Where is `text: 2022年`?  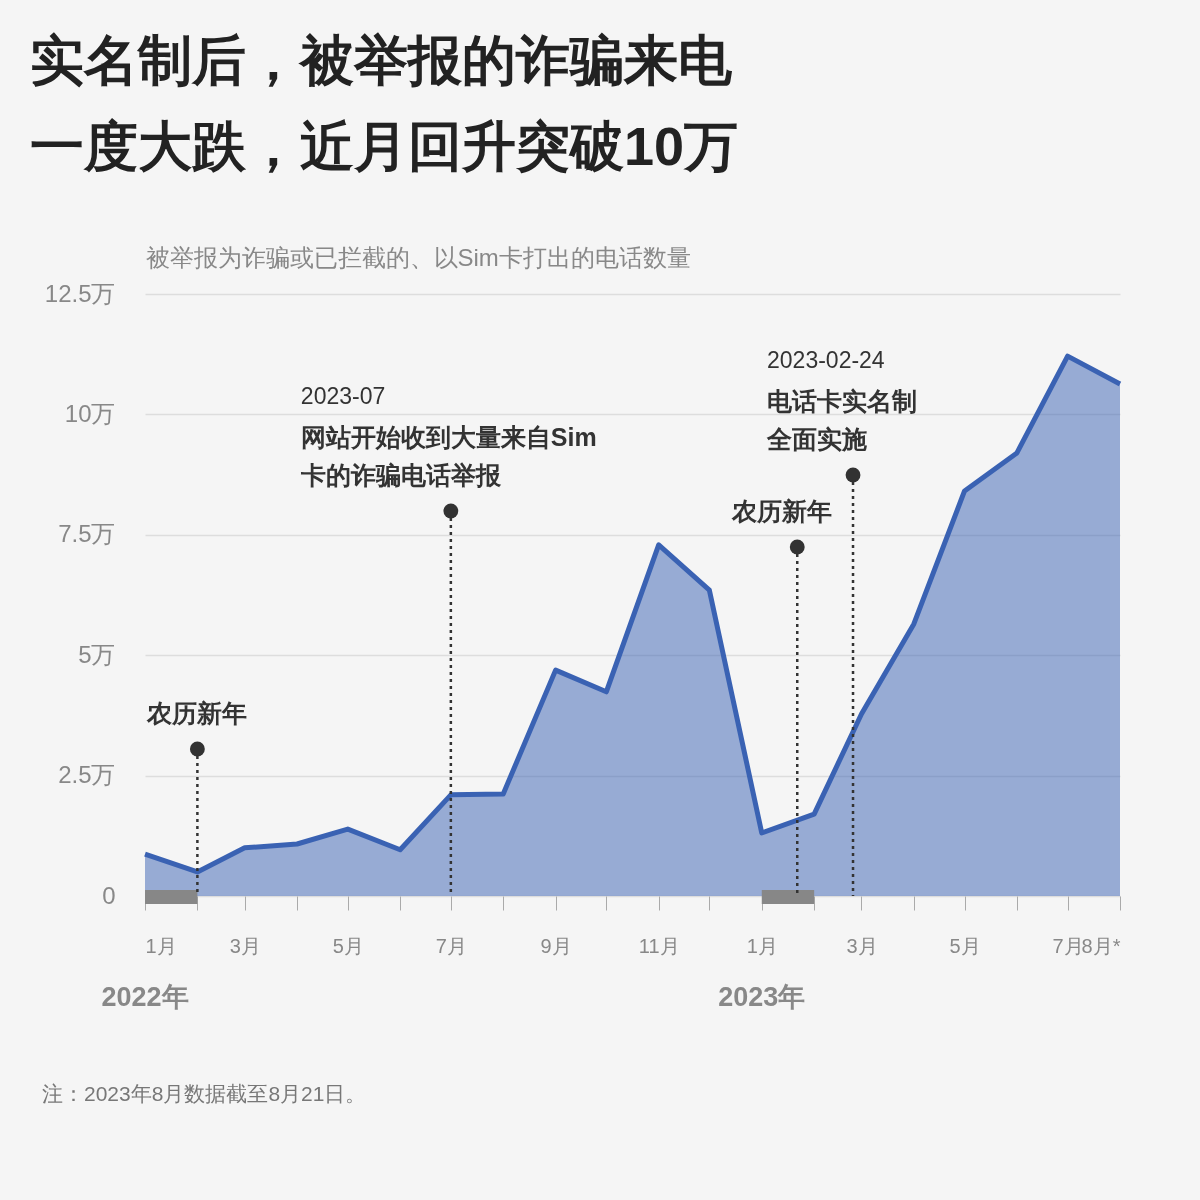
text: 2022年 is located at coordinates (145, 997).